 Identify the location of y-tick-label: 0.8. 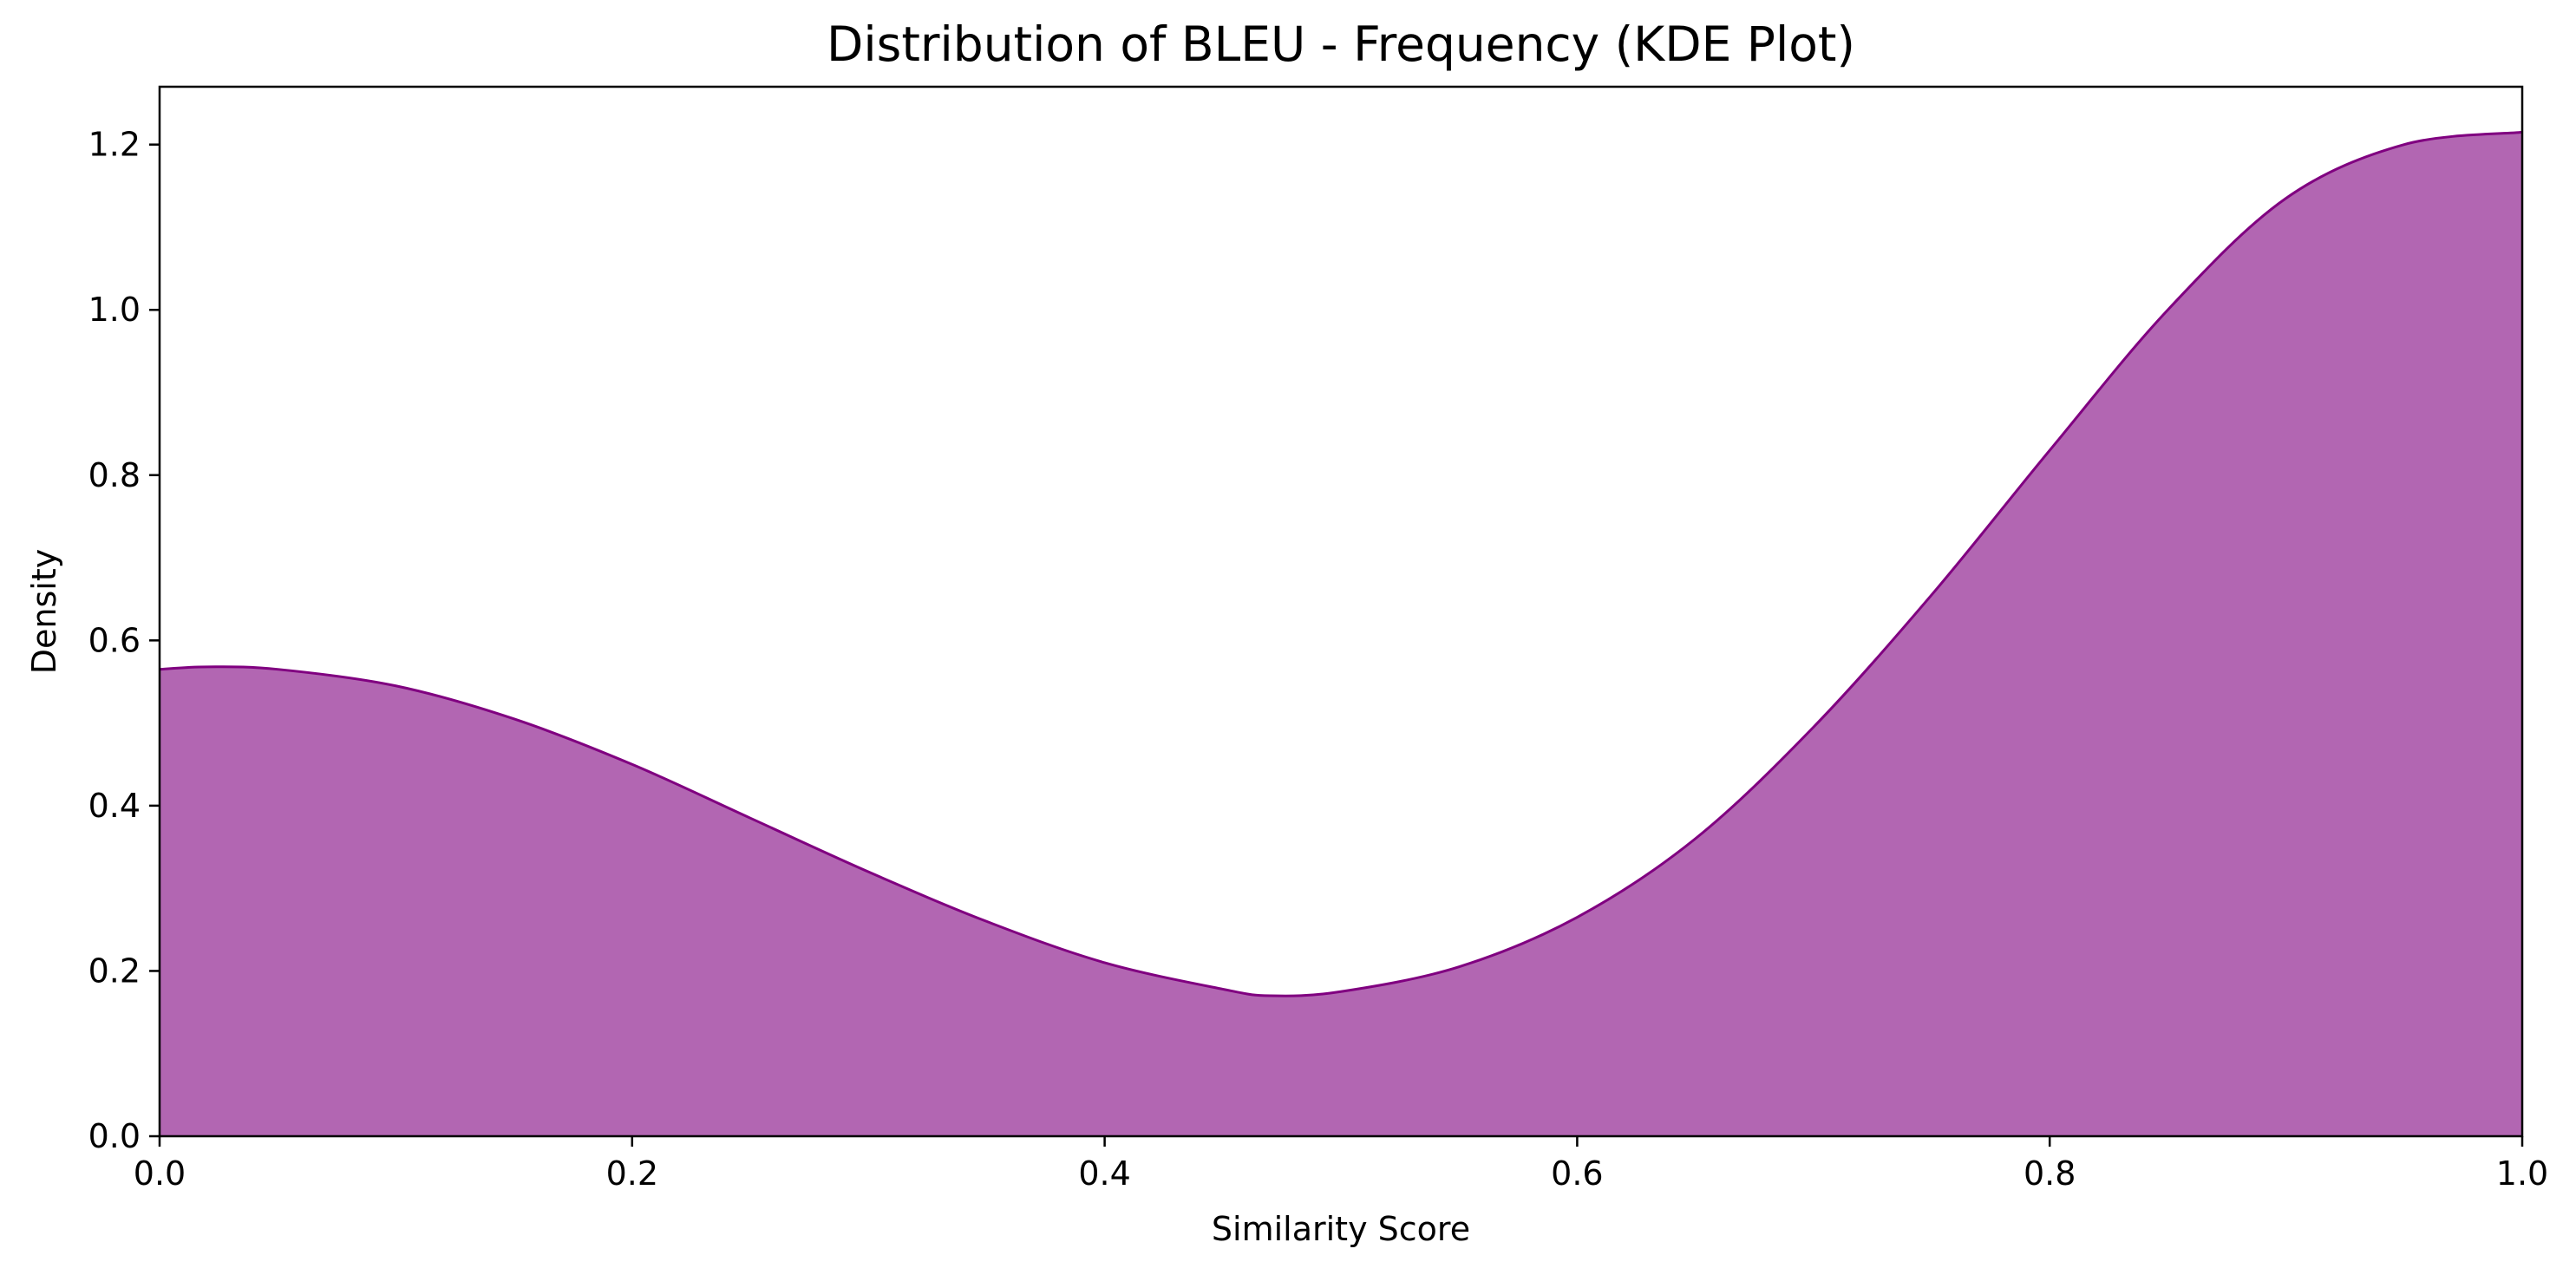
(114, 475).